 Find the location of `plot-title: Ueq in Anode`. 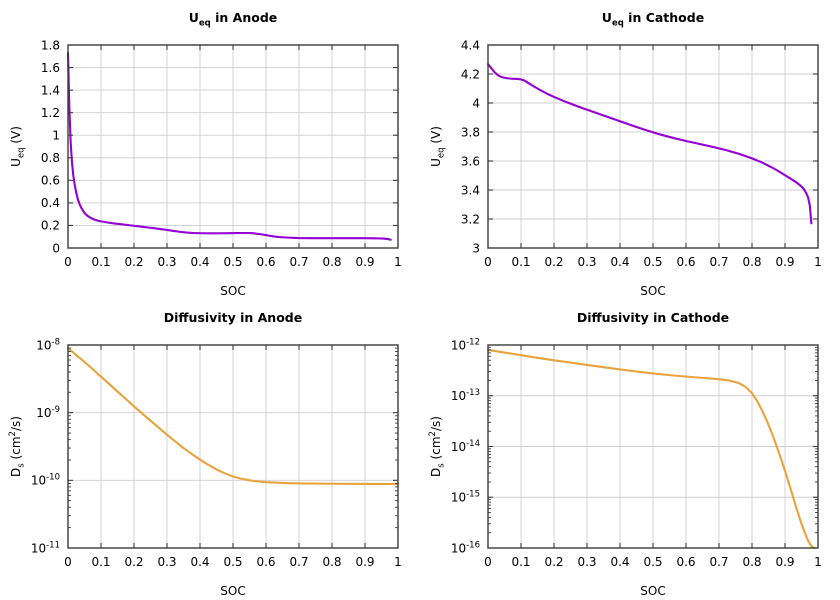

plot-title: Ueq in Anode is located at coordinates (233, 19).